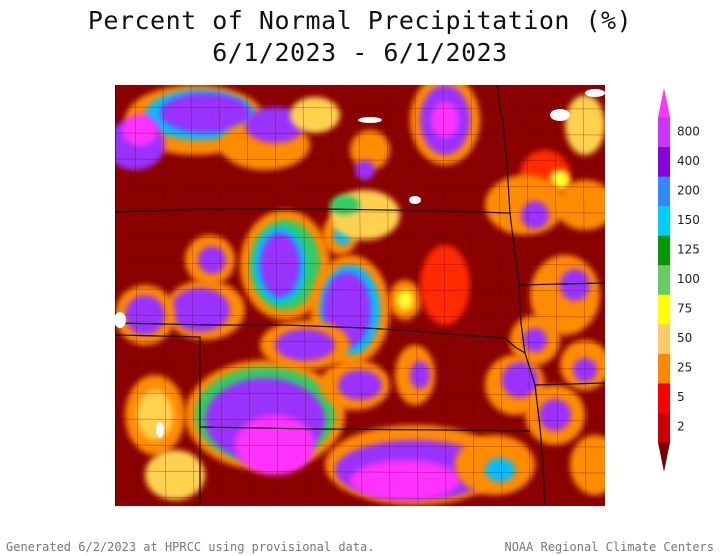  Describe the element at coordinates (360, 52) in the screenshot. I see `map-date-range: 6/1/2023 - 6/1/2023` at that location.